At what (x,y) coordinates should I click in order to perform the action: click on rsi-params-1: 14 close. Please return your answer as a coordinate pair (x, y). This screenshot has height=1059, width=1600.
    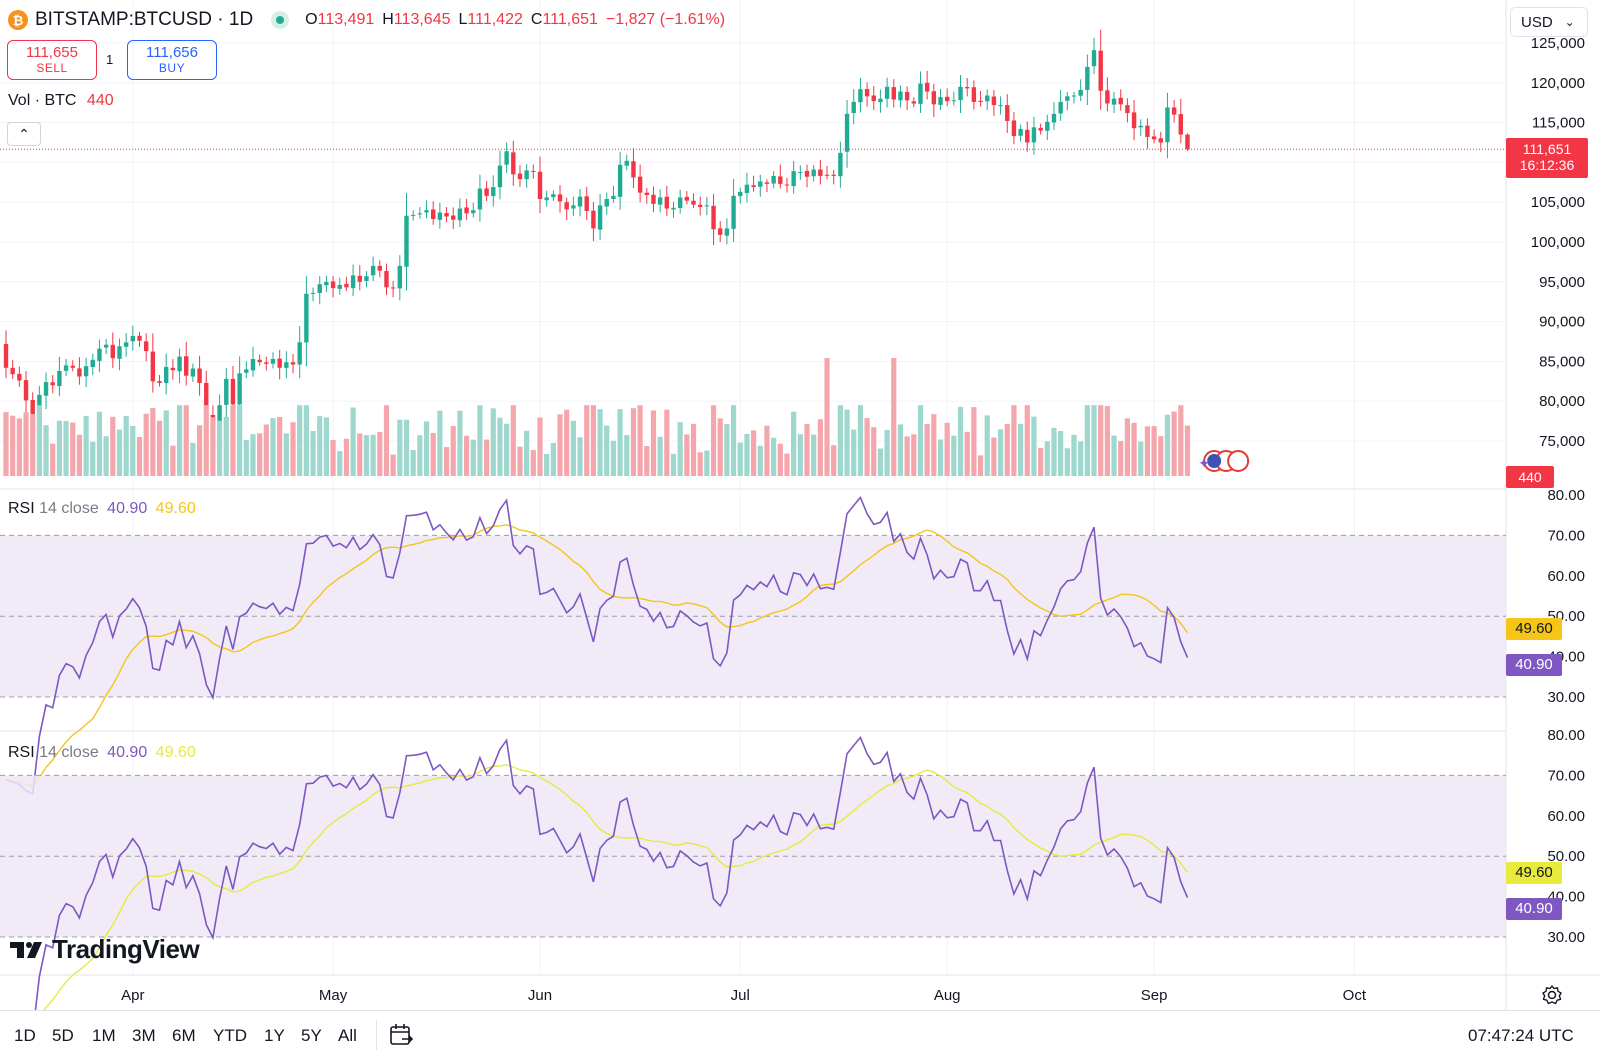
    Looking at the image, I should click on (69, 508).